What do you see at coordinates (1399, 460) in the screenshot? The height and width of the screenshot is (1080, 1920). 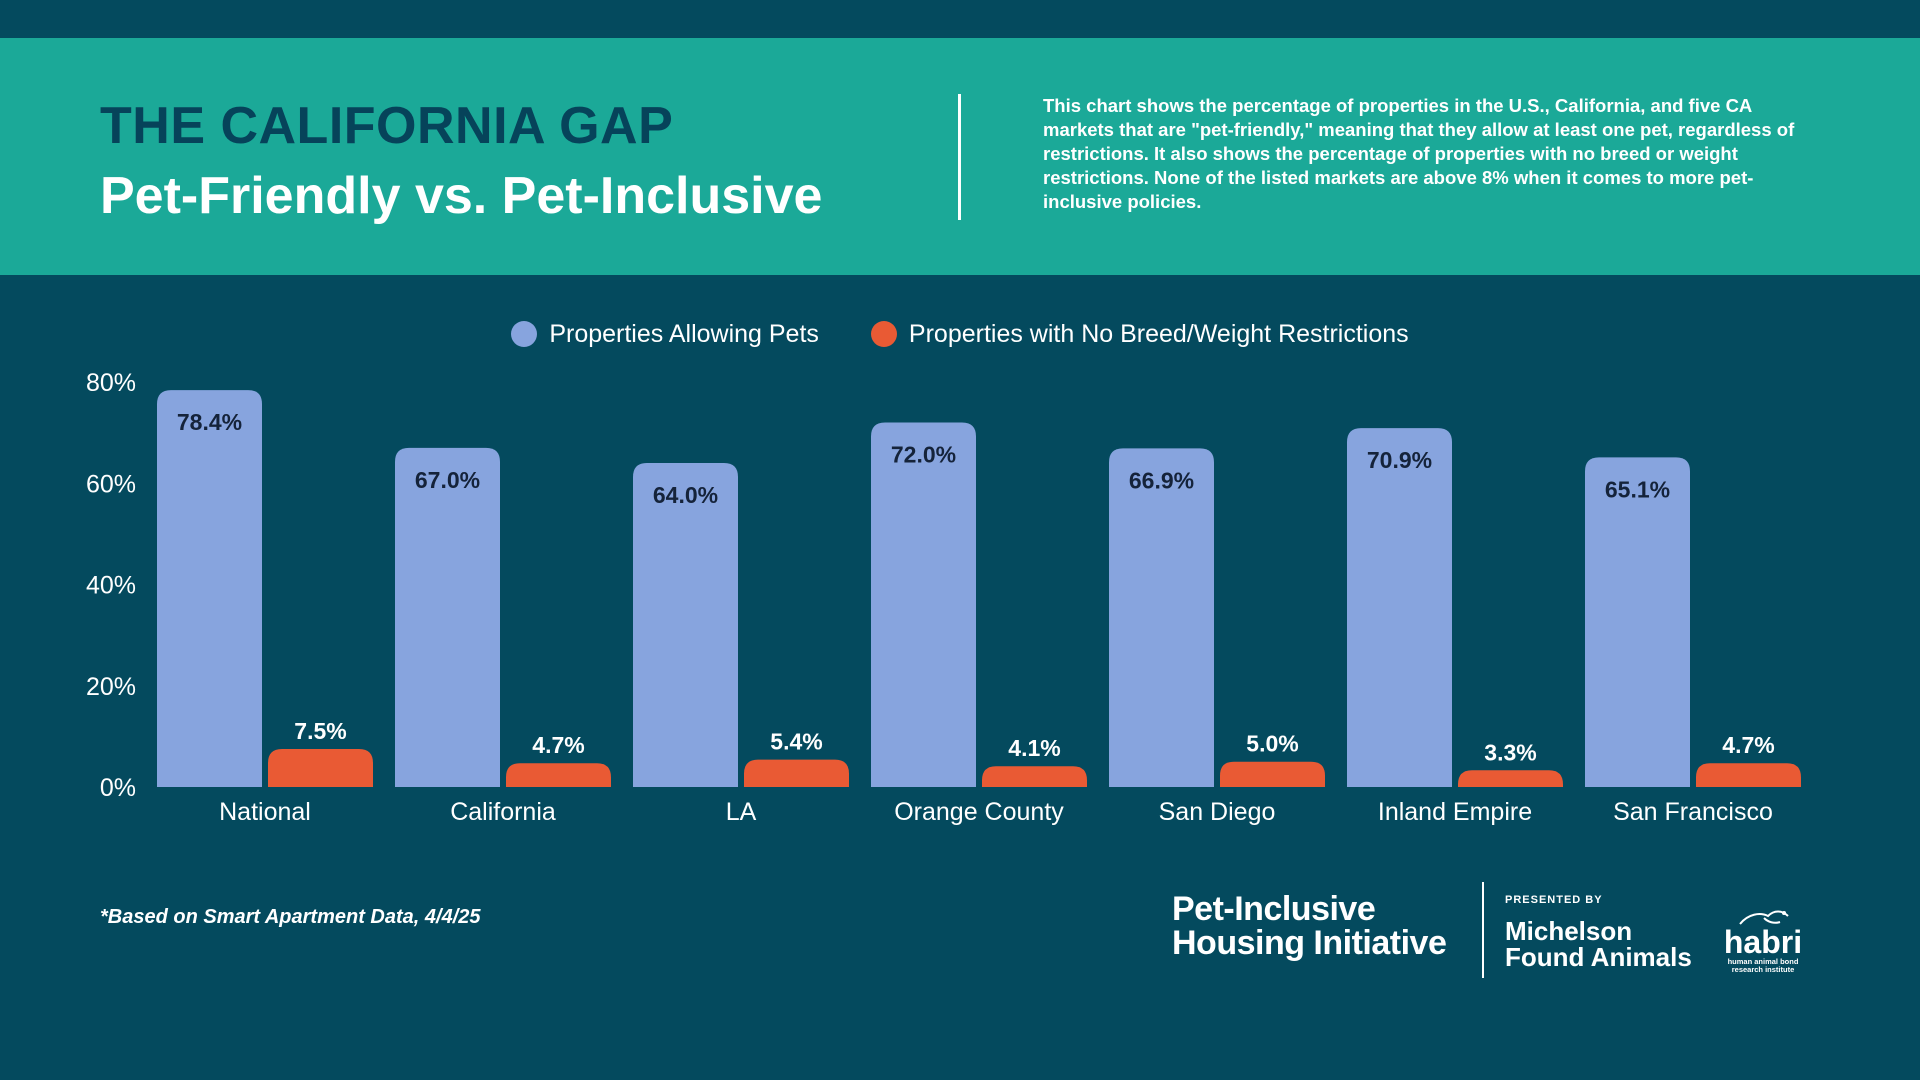 I see `data-label-allowing-pets: 70.9%` at bounding box center [1399, 460].